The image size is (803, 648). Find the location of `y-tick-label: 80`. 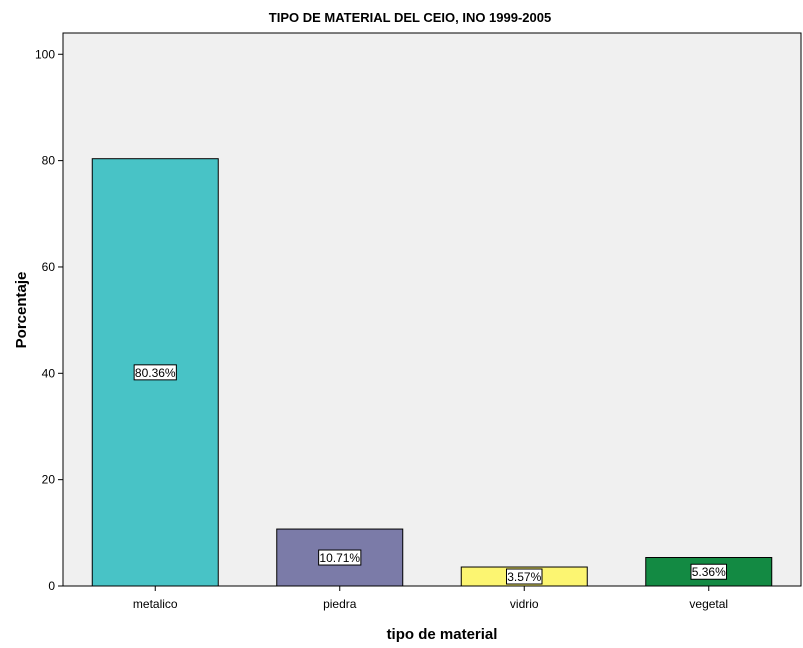

y-tick-label: 80 is located at coordinates (49, 161).